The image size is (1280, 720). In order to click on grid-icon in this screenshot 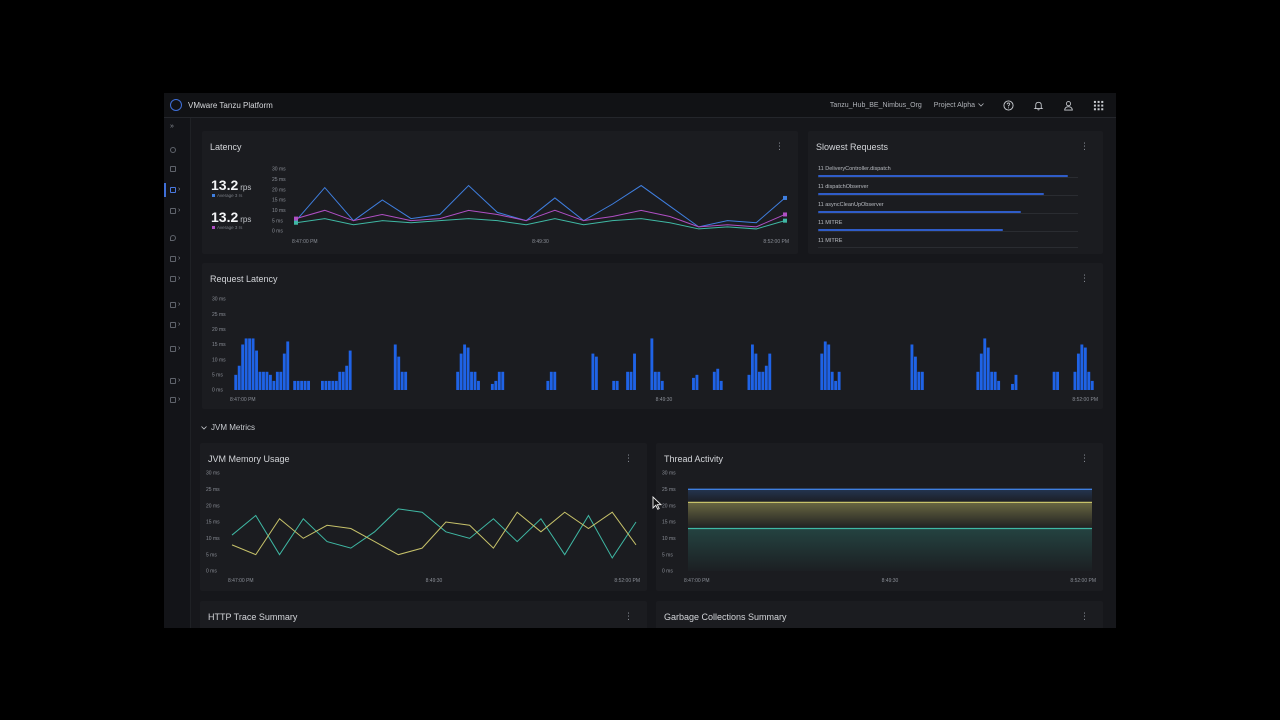, I will do `click(1098, 105)`.